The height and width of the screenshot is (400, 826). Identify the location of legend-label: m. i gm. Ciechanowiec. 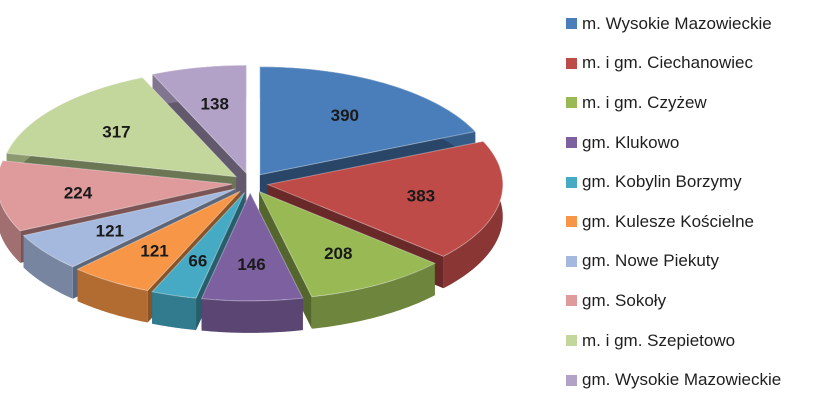
(668, 63).